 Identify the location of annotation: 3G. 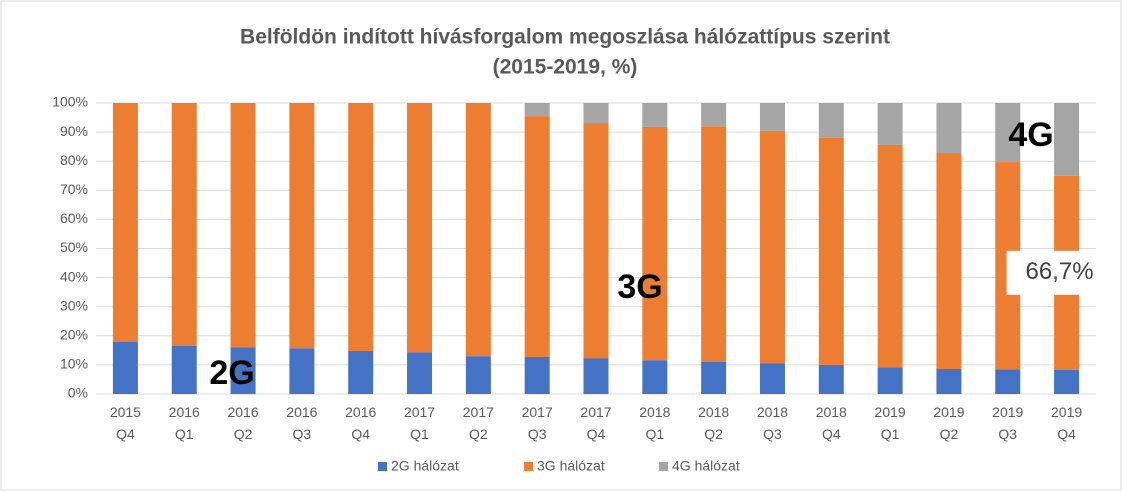
(639, 287).